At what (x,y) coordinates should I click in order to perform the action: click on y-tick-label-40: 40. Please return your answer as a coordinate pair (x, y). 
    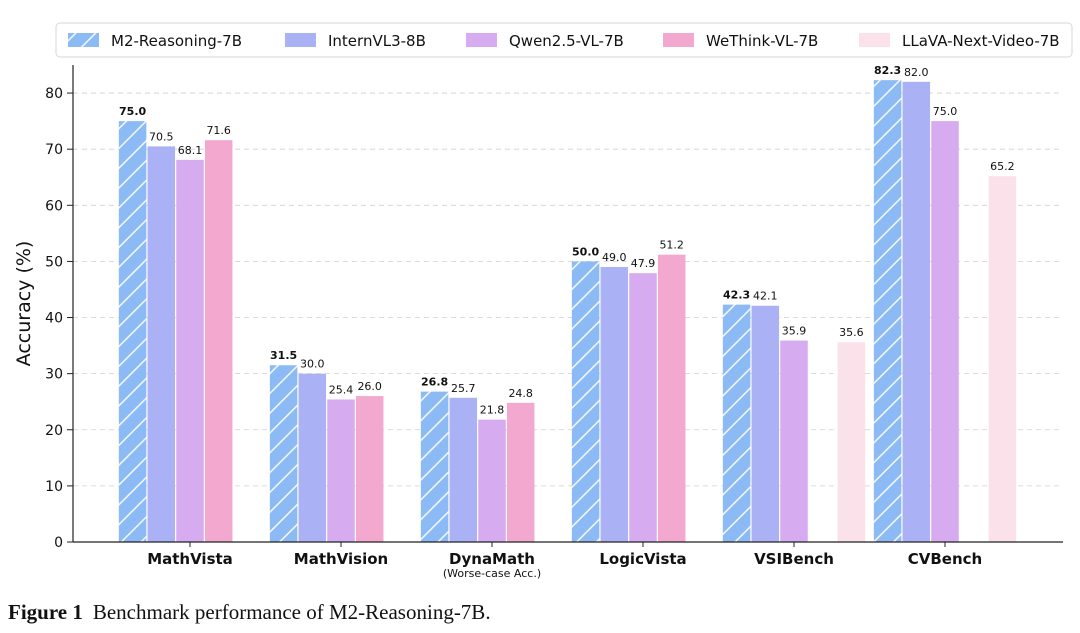
    Looking at the image, I should click on (54, 319).